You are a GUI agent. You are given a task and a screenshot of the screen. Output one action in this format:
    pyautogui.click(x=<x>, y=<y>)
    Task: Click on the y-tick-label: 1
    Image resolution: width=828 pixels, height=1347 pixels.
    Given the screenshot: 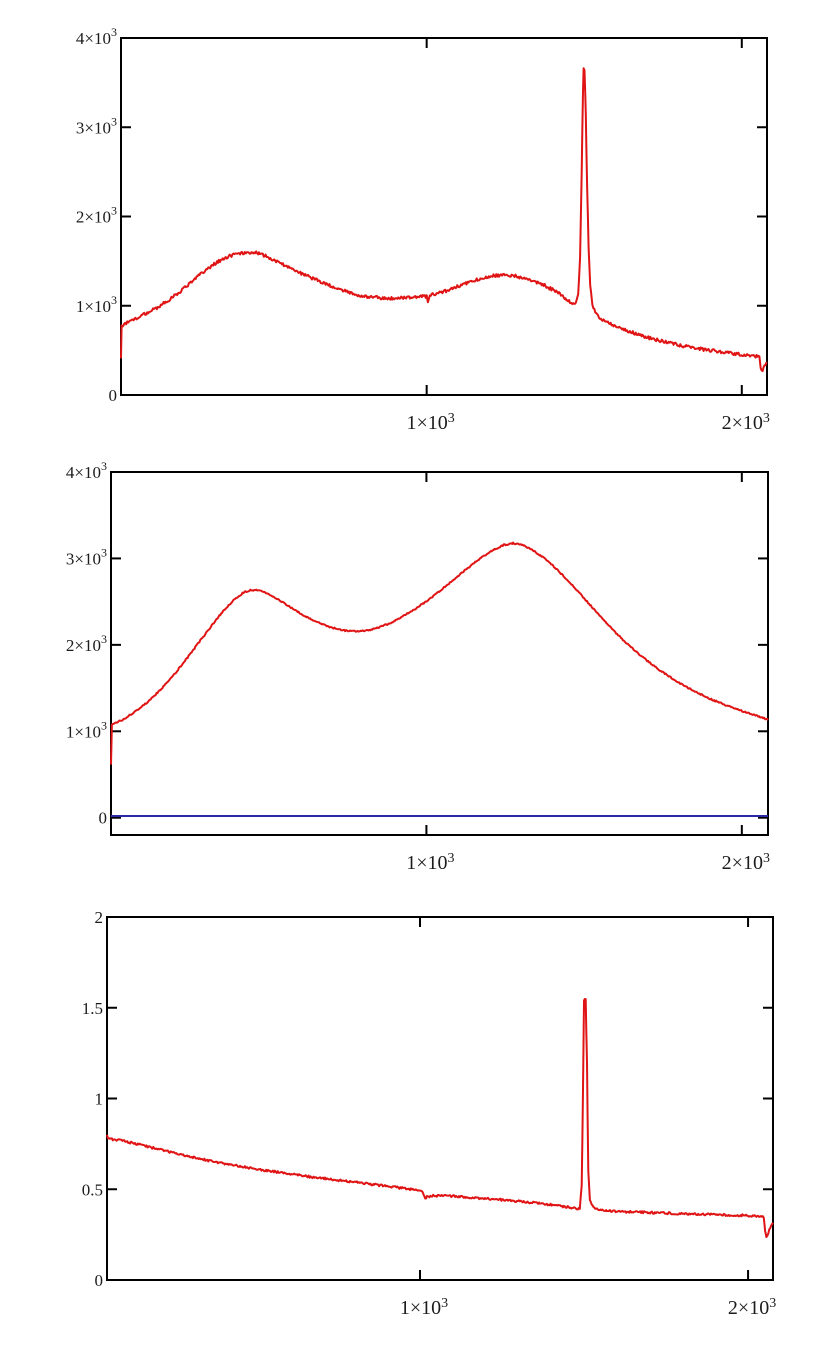 What is the action you would take?
    pyautogui.click(x=99, y=1099)
    